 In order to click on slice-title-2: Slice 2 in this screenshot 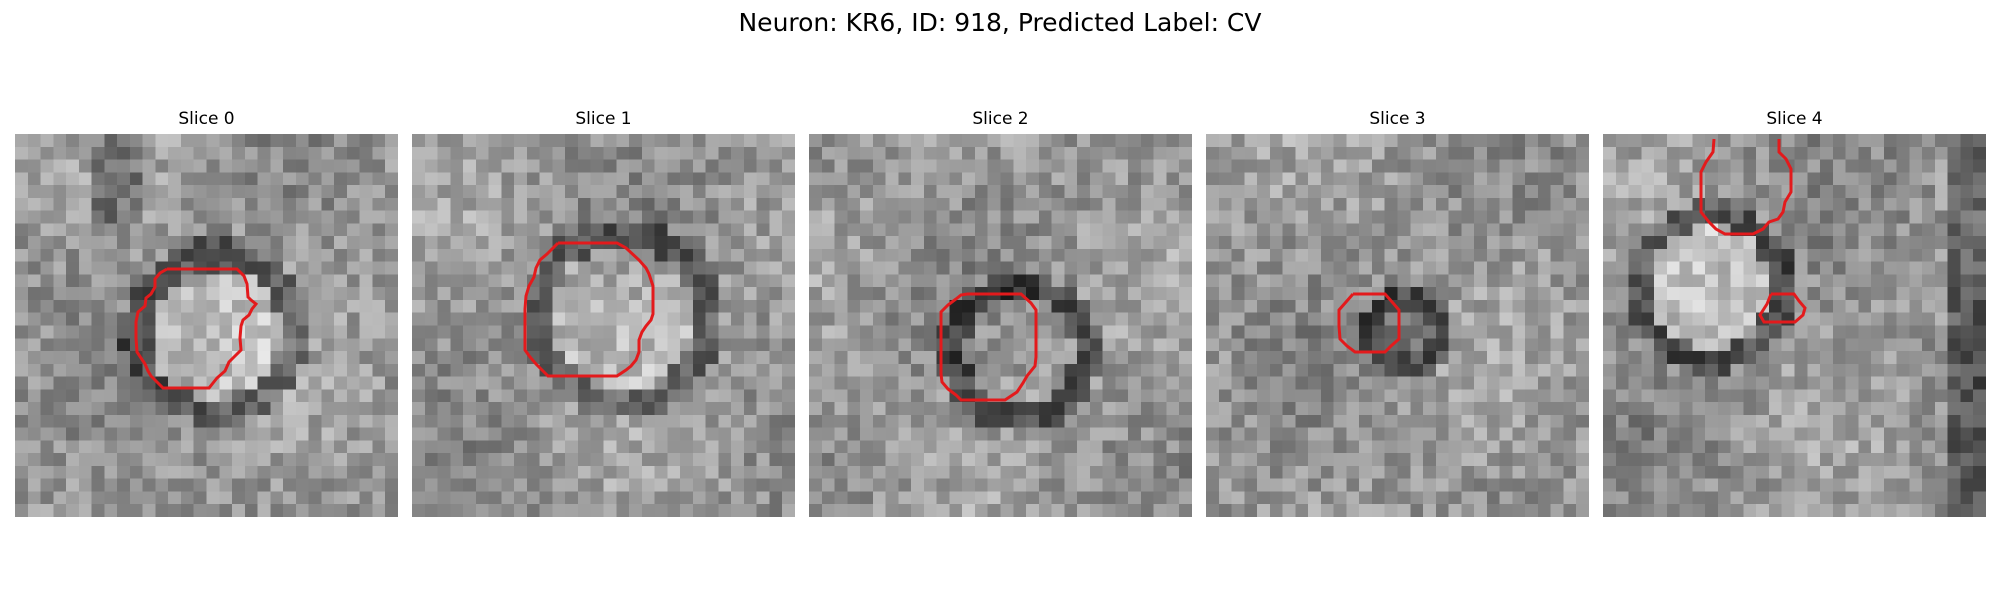, I will do `click(1000, 119)`.